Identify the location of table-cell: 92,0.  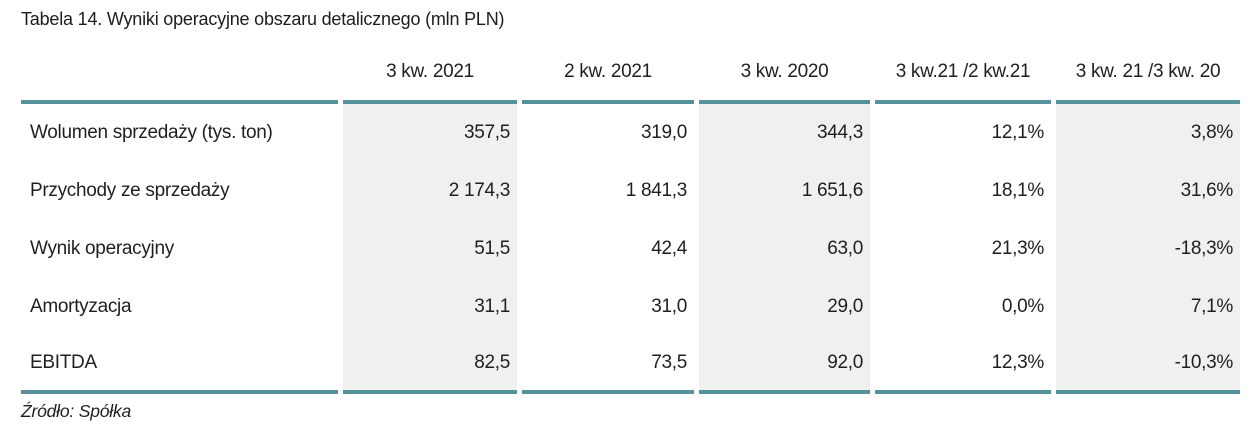
(784, 365).